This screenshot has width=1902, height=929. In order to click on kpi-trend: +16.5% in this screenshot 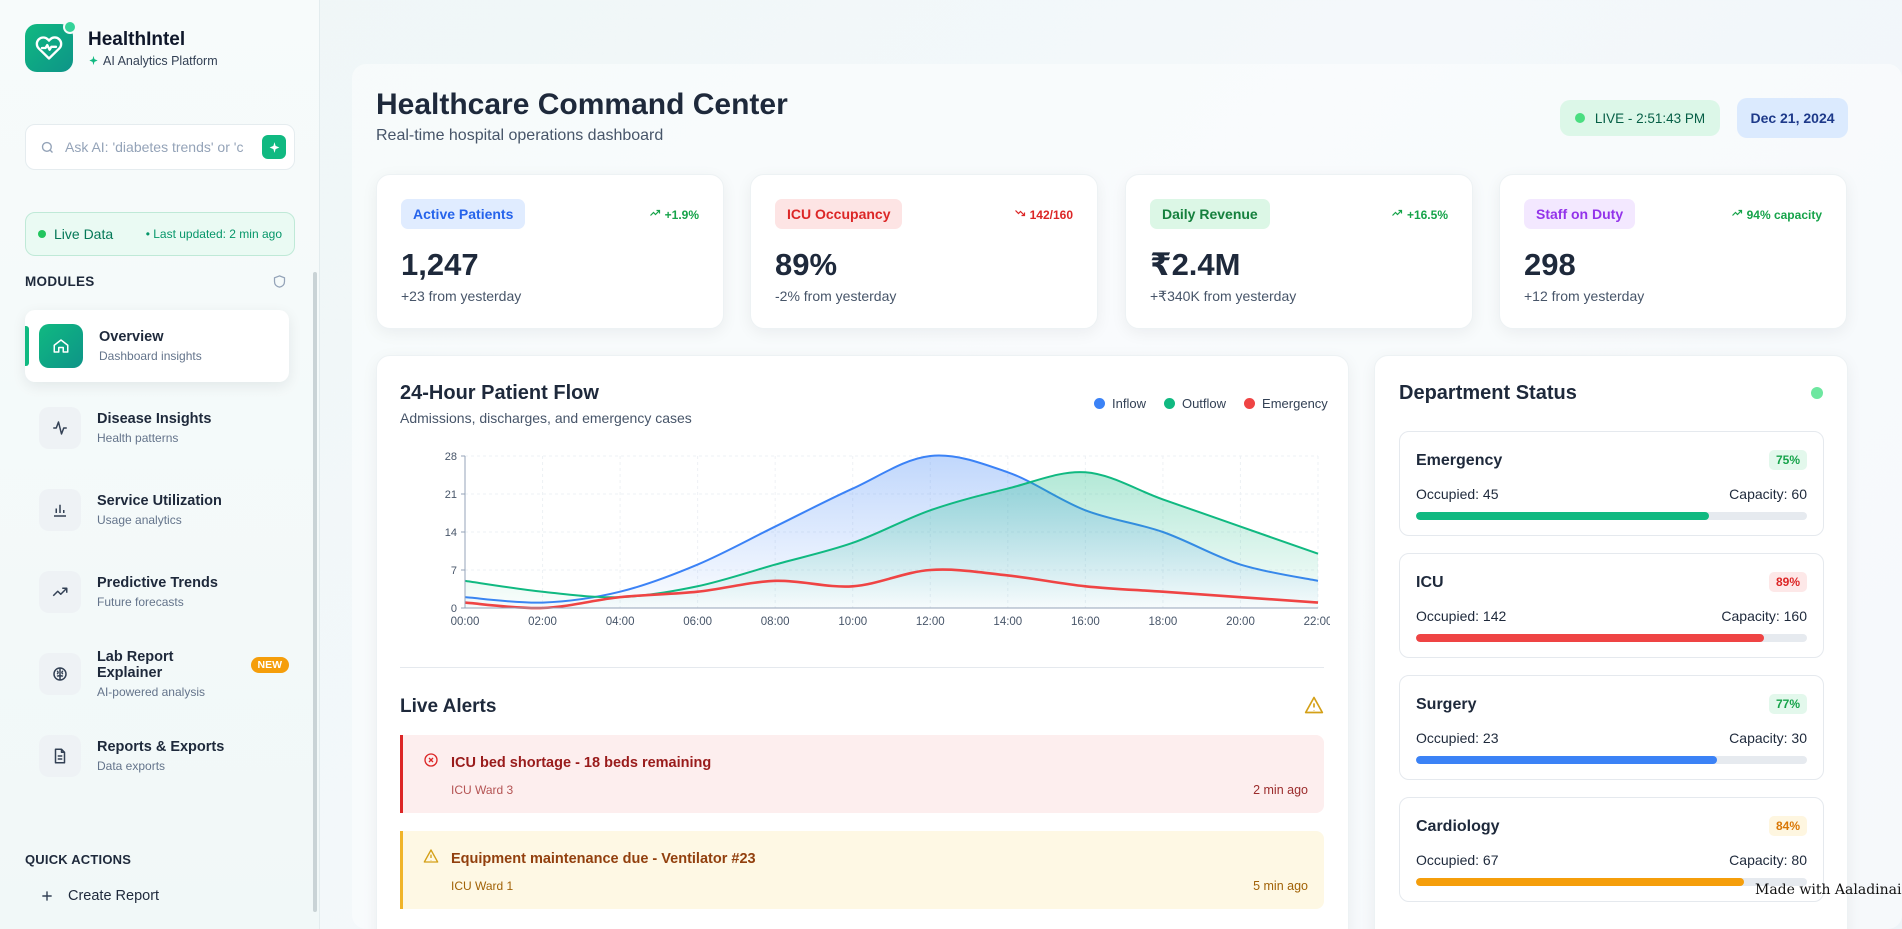, I will do `click(1427, 214)`.